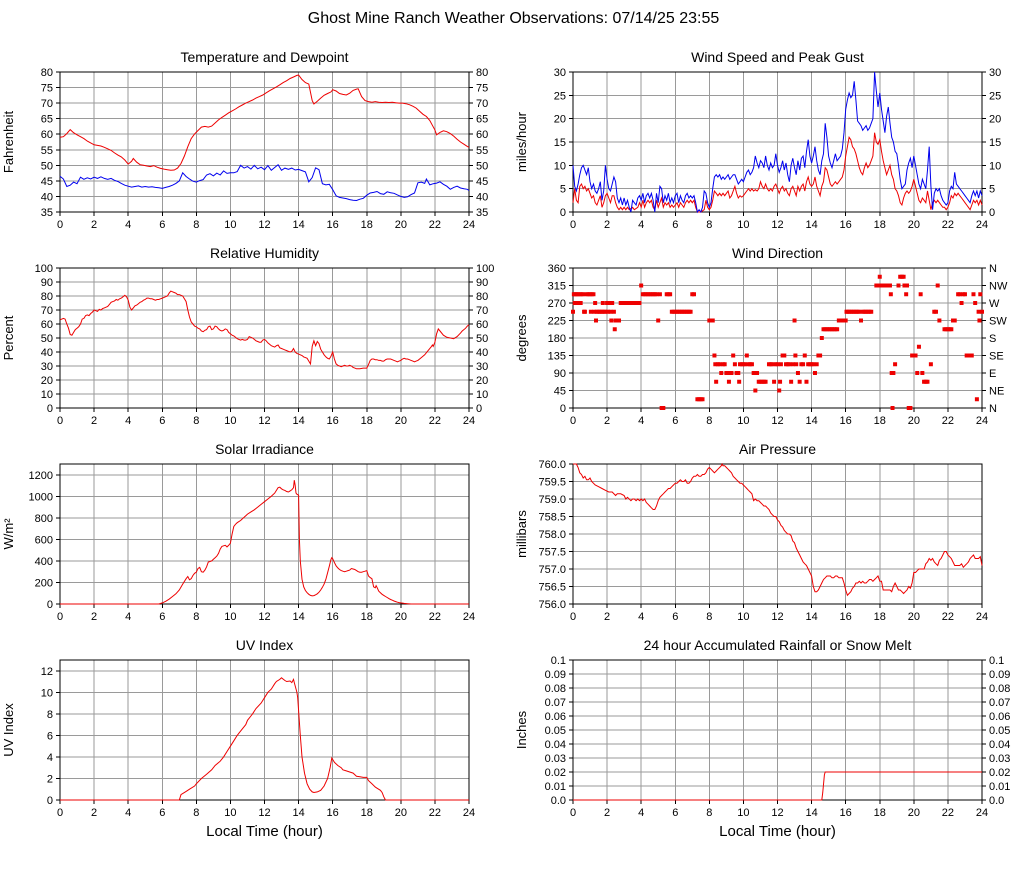 This screenshot has width=1027, height=878. Describe the element at coordinates (778, 529) in the screenshot. I see `air-pressure-line` at that location.